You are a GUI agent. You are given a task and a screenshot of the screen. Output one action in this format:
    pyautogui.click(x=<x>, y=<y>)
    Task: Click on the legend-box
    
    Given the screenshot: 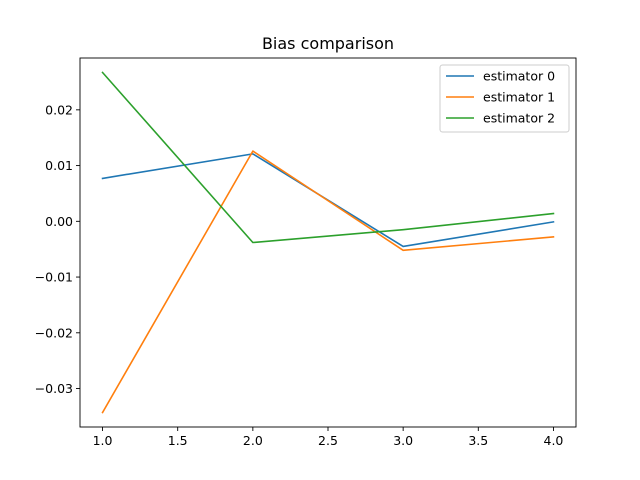 What is the action you would take?
    pyautogui.click(x=504, y=98)
    